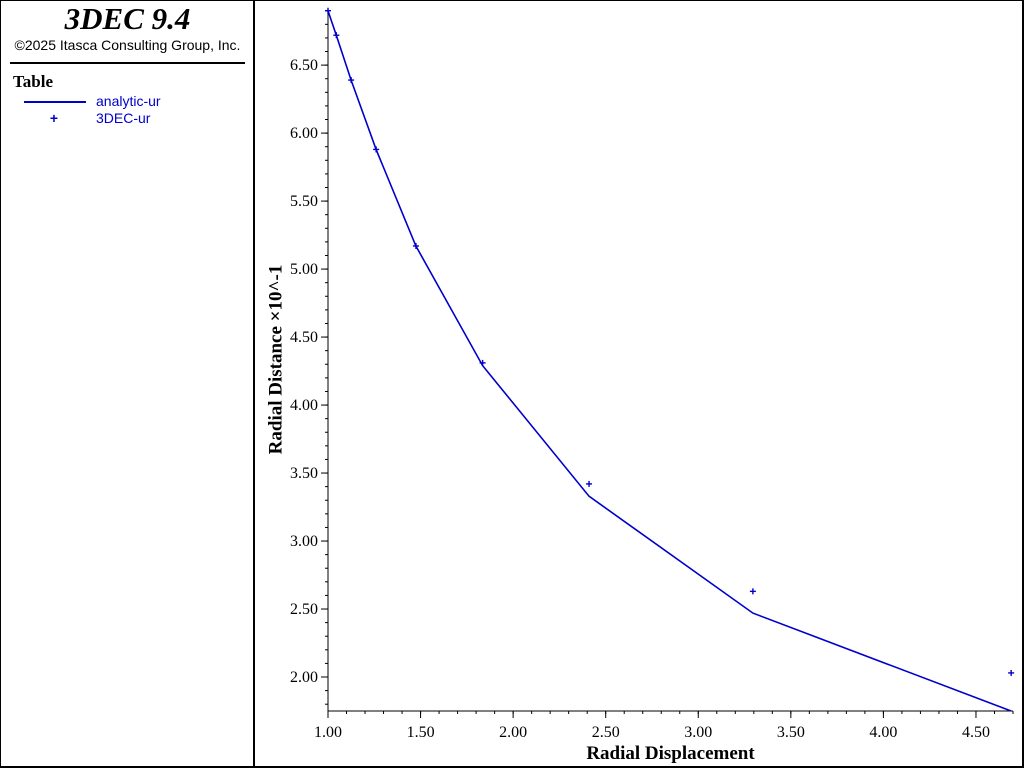 The width and height of the screenshot is (1024, 768). I want to click on legend-label: analytic-ur, so click(128, 101).